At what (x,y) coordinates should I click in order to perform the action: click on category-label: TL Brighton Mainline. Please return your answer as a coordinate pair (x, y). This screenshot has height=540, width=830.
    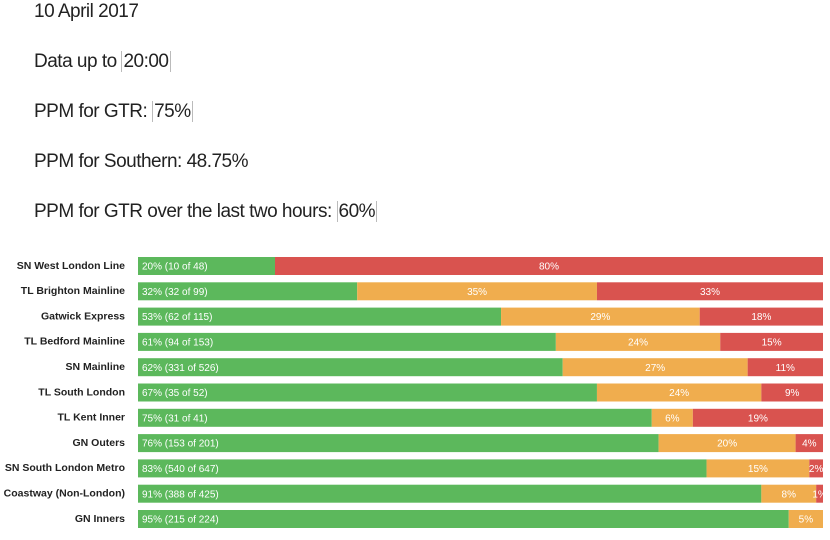
    Looking at the image, I should click on (73, 291).